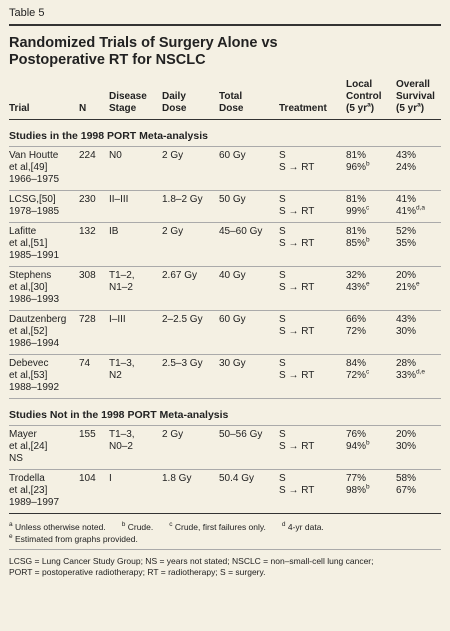  What do you see at coordinates (249, 232) in the screenshot?
I see `cell-line: 45–60 Gy` at bounding box center [249, 232].